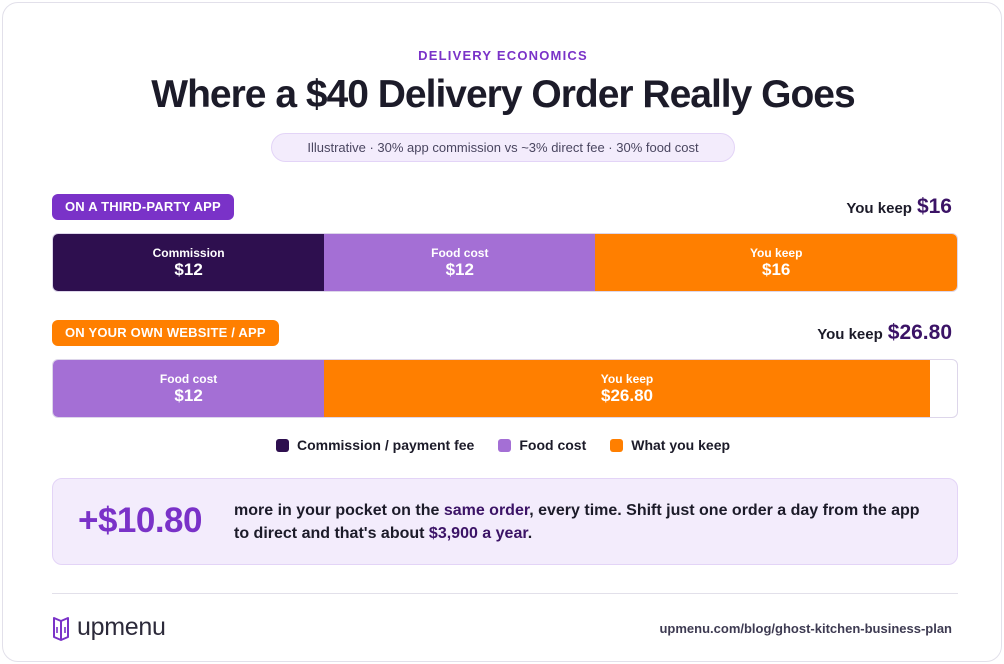 The width and height of the screenshot is (1004, 664). What do you see at coordinates (681, 445) in the screenshot?
I see `legend-label: What you keep` at bounding box center [681, 445].